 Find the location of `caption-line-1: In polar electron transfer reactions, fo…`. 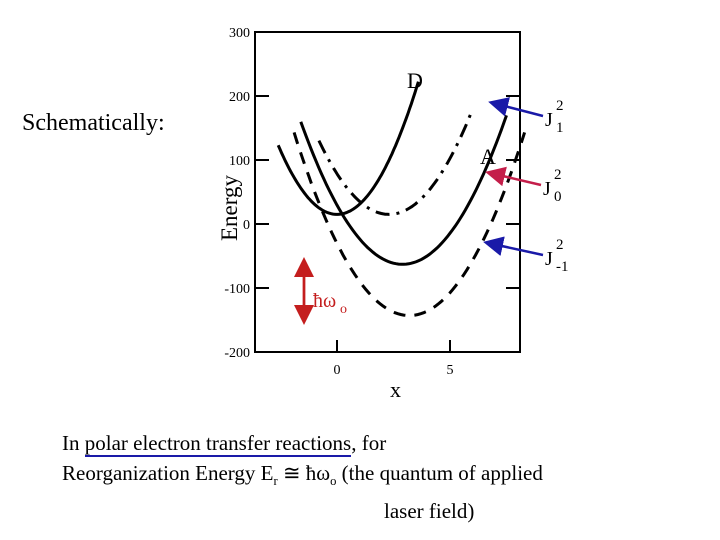

caption-line-1: In polar electron transfer reactions, fo… is located at coordinates (302, 443).